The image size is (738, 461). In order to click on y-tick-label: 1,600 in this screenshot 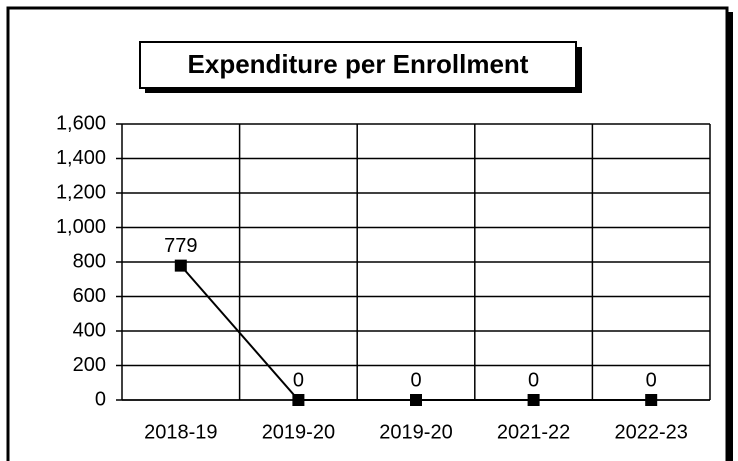, I will do `click(81, 123)`.